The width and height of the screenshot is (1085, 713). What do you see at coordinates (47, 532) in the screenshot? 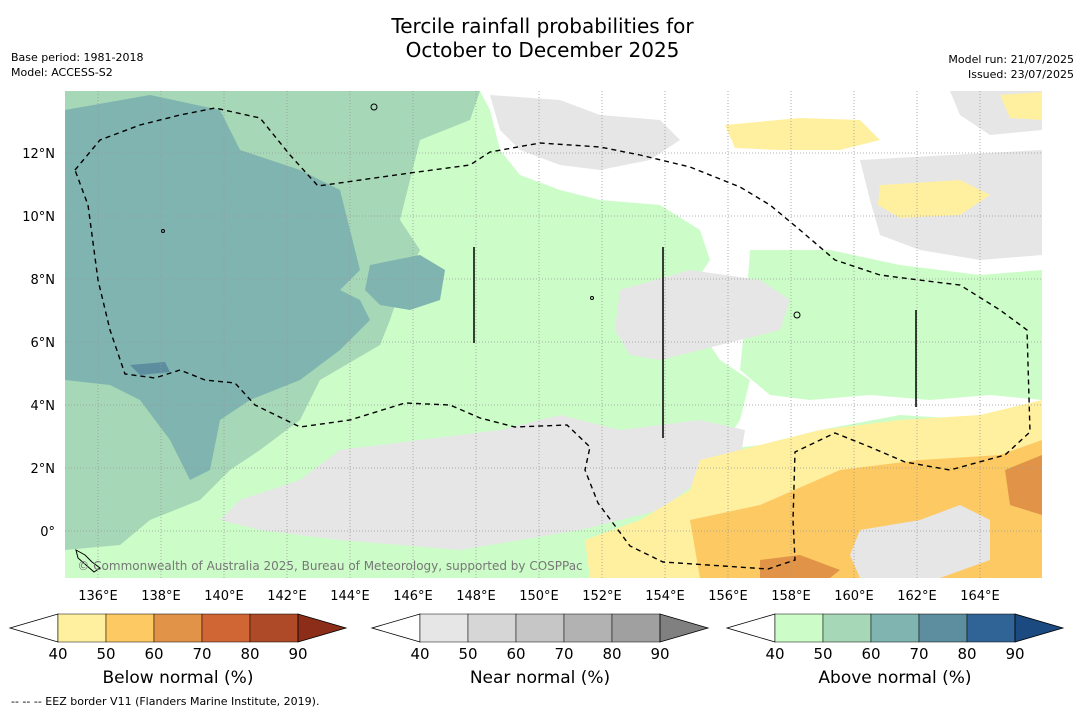
I see `latitude-label: 0°` at bounding box center [47, 532].